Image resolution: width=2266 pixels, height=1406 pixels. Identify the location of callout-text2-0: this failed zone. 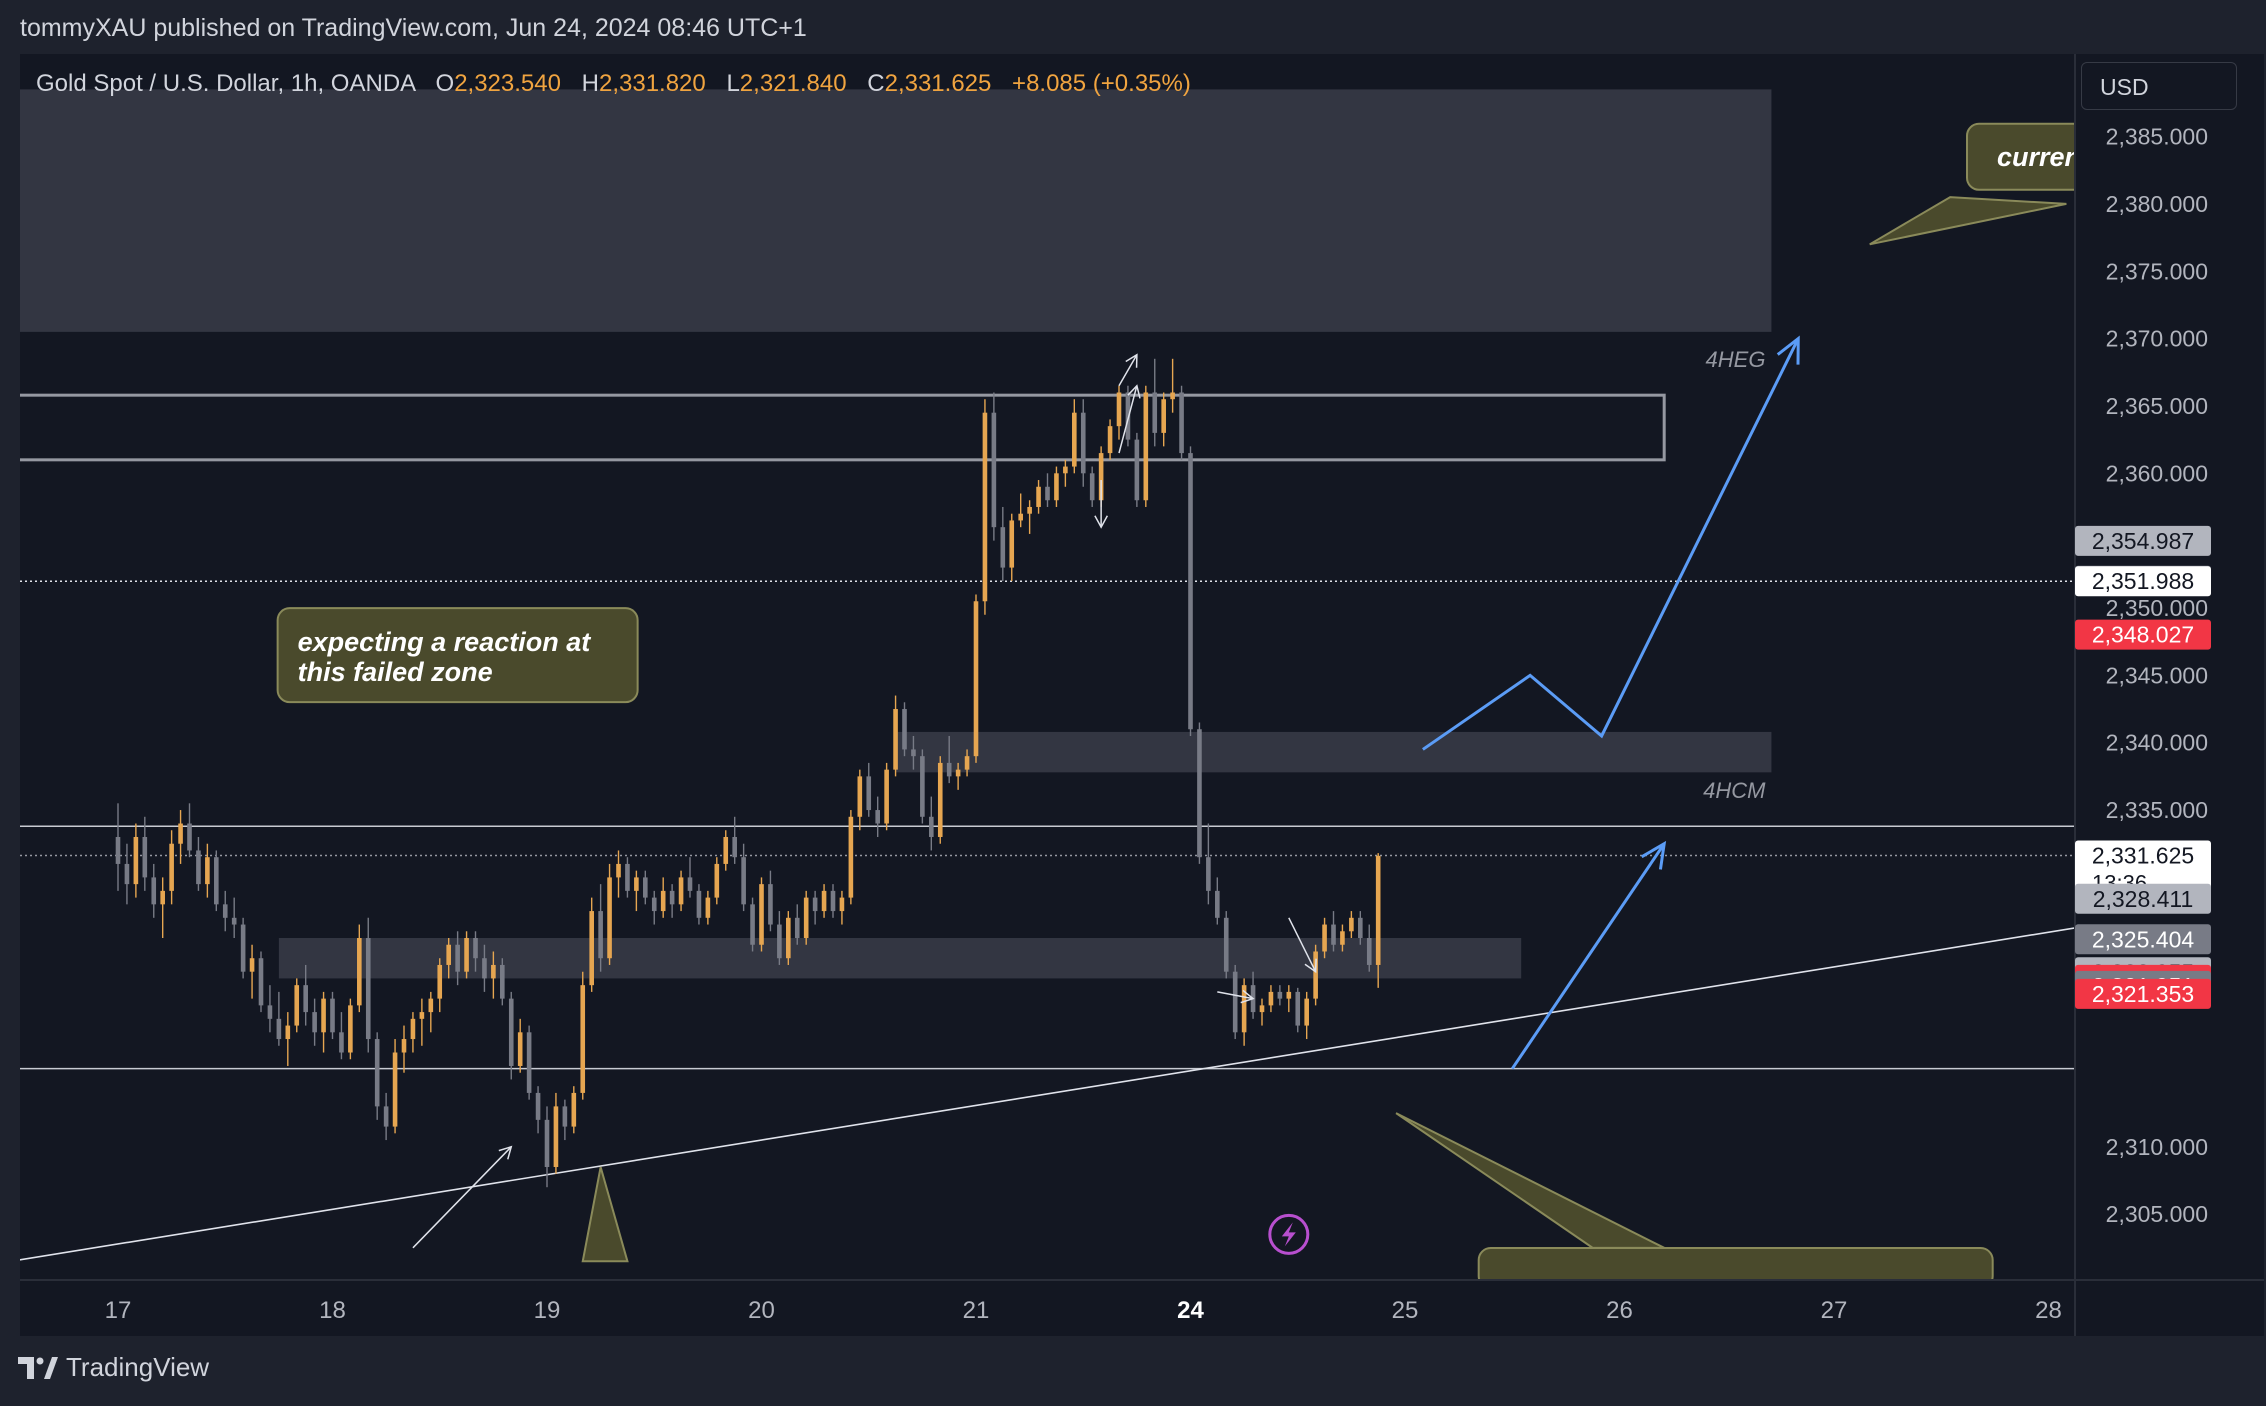
(395, 672).